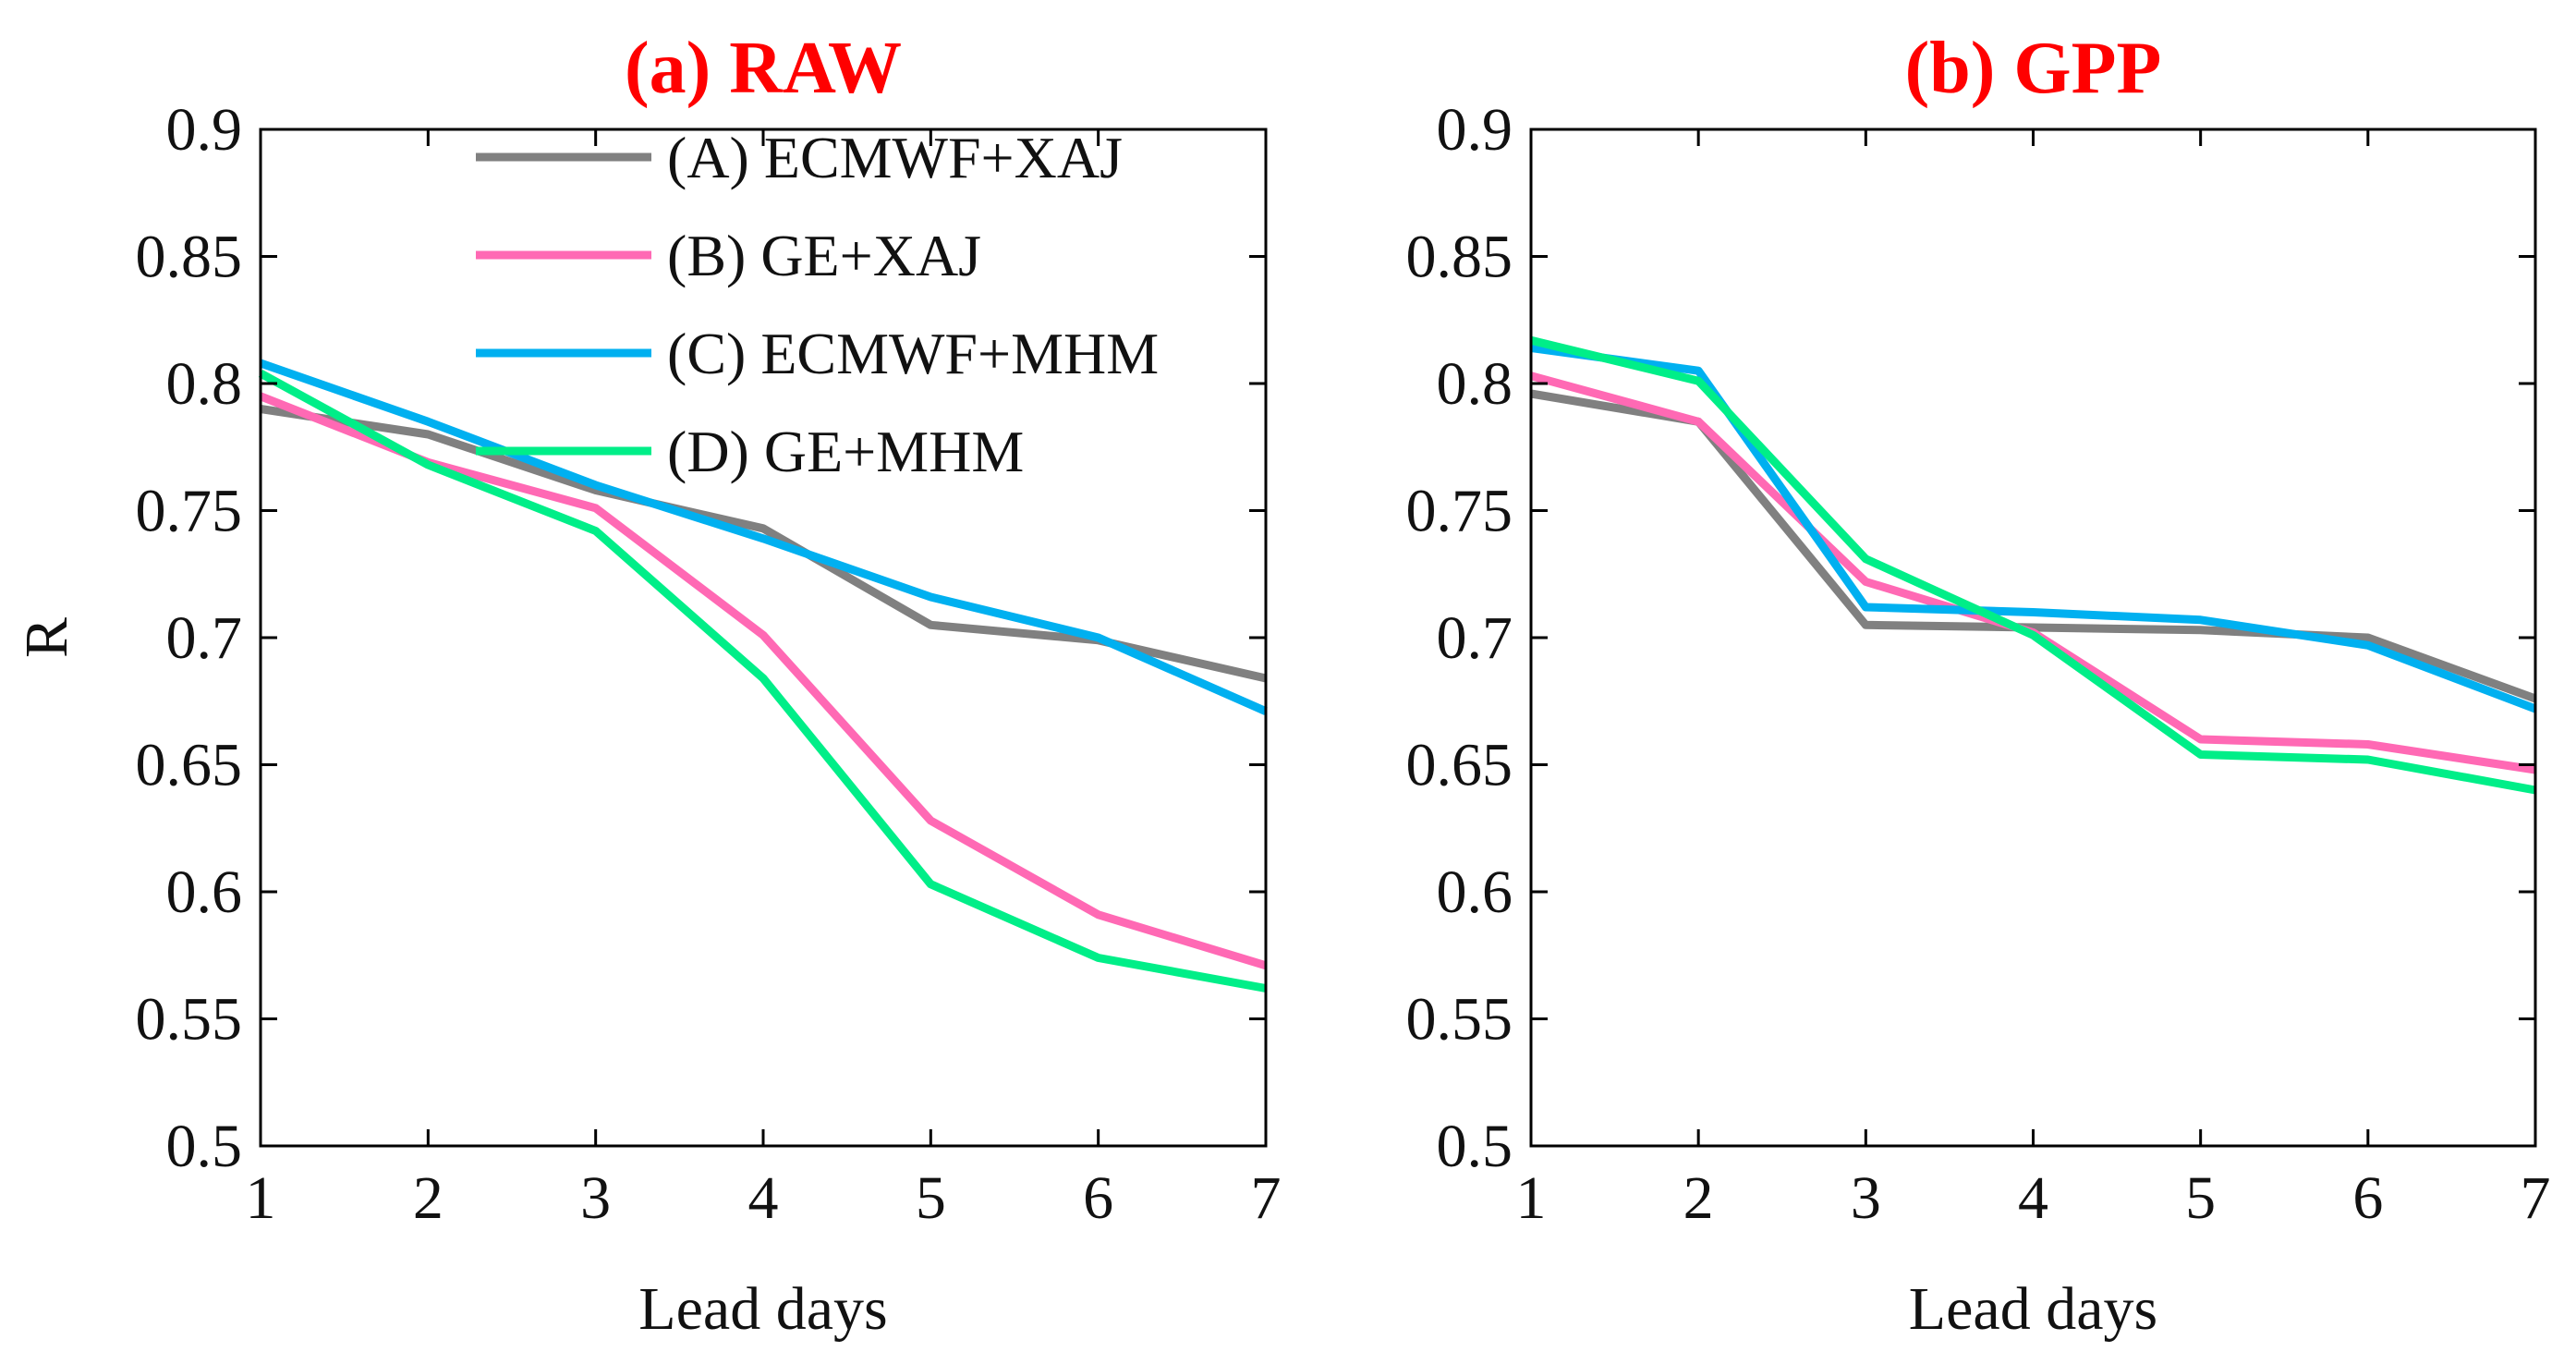  I want to click on y-axis-label: R, so click(46, 637).